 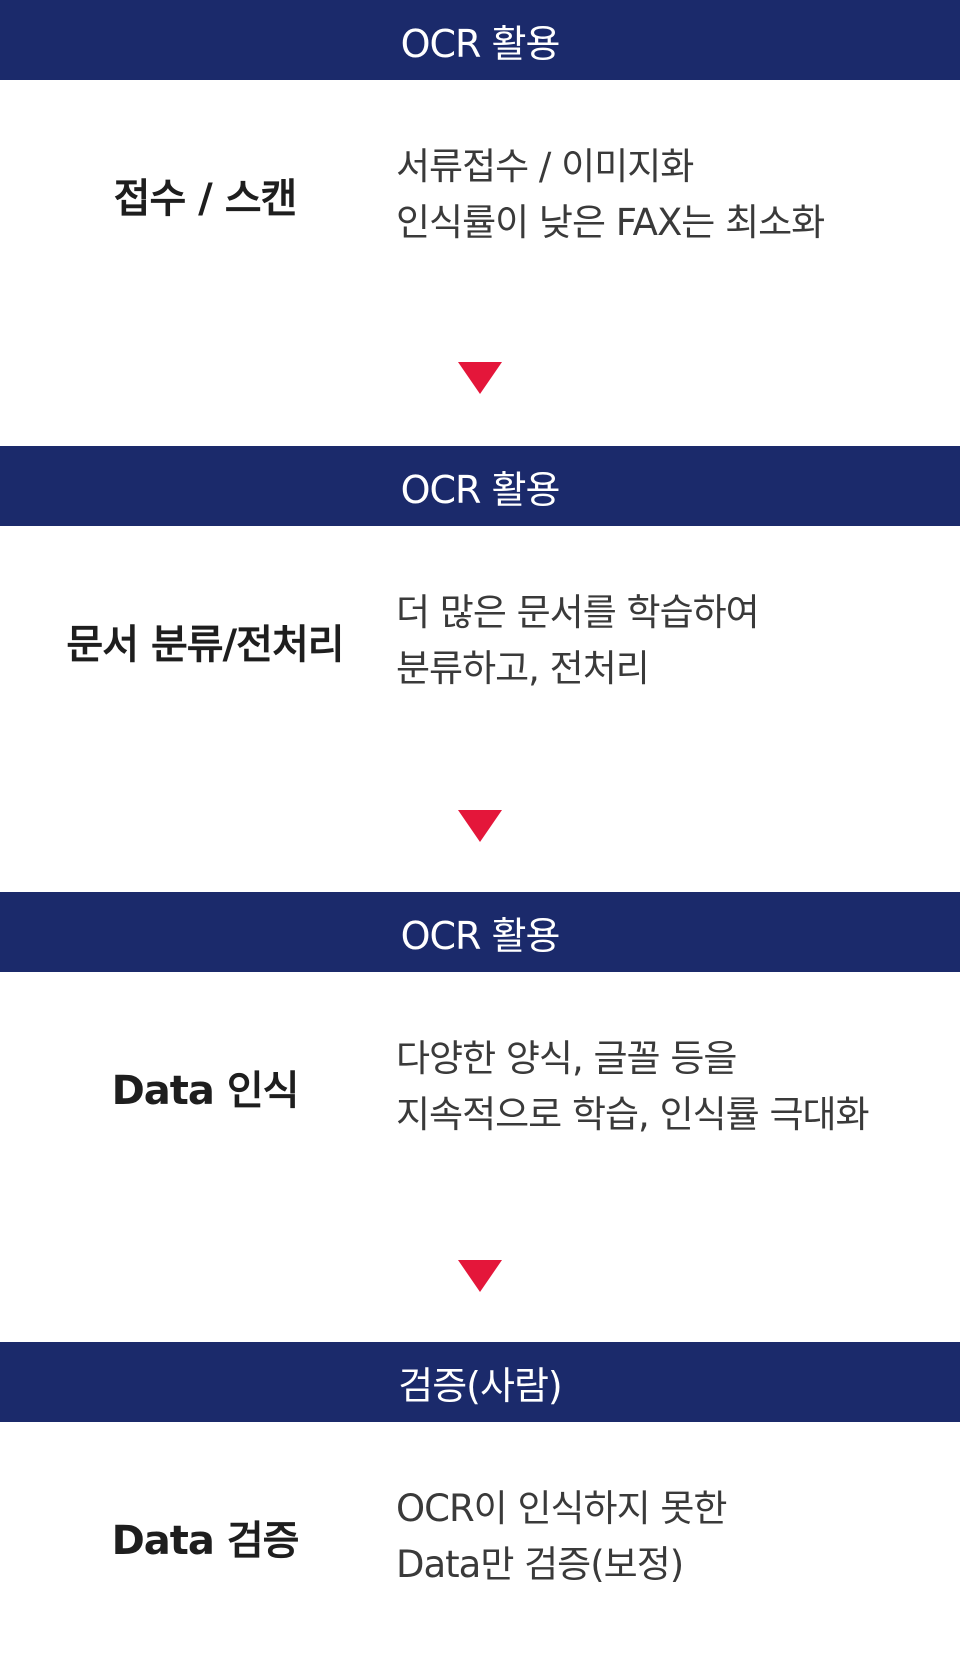 What do you see at coordinates (480, 43) in the screenshot?
I see `step-1-header-label: OCR 활용` at bounding box center [480, 43].